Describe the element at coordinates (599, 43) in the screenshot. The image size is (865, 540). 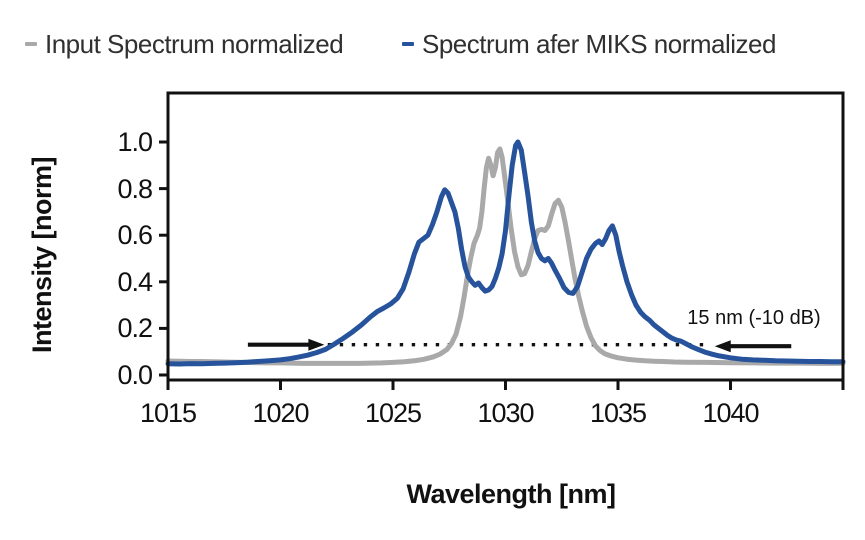
I see `legend-label-miks-spectrum: Spectrum afer MIKS normalized` at that location.